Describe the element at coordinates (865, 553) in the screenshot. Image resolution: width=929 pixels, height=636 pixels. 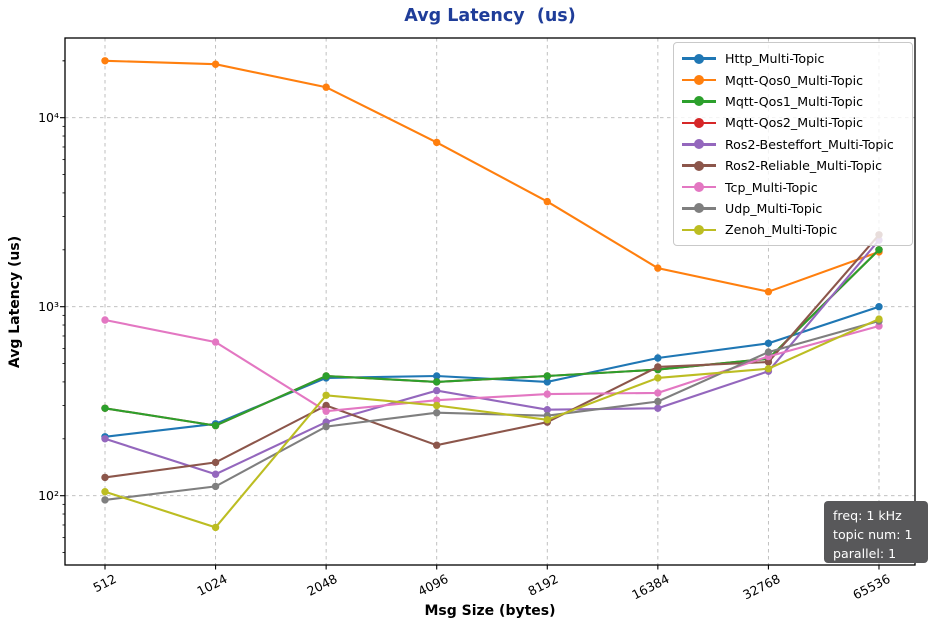
I see `annotation-parallel: parallel: 1` at that location.